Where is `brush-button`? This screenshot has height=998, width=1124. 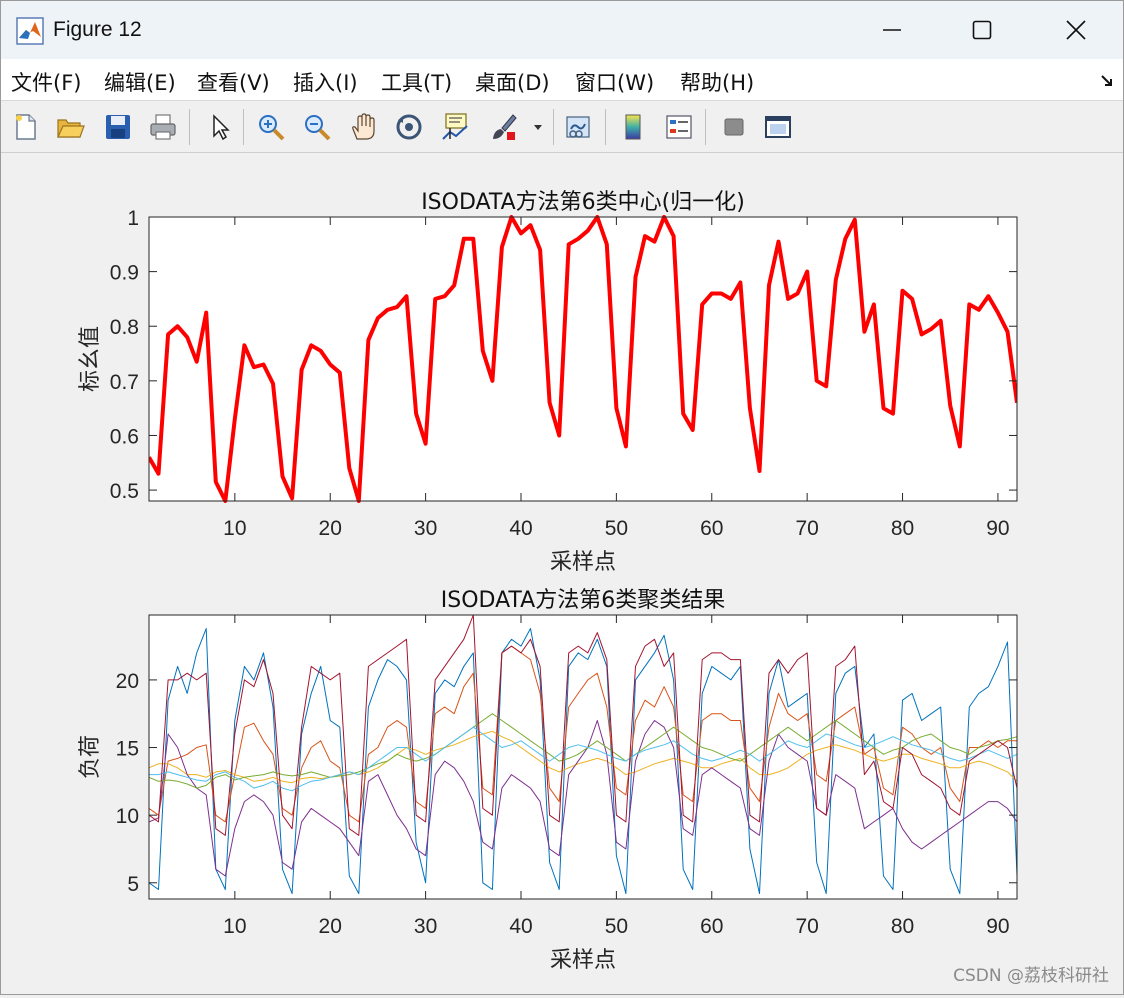 brush-button is located at coordinates (503, 127).